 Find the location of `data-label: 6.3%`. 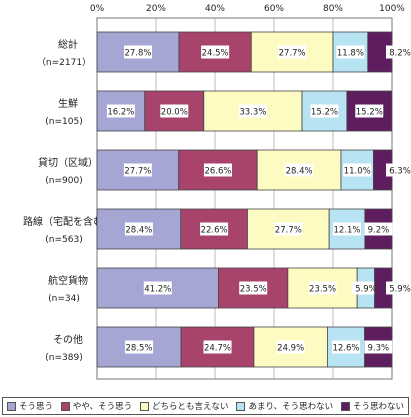

data-label: 6.3% is located at coordinates (400, 172).